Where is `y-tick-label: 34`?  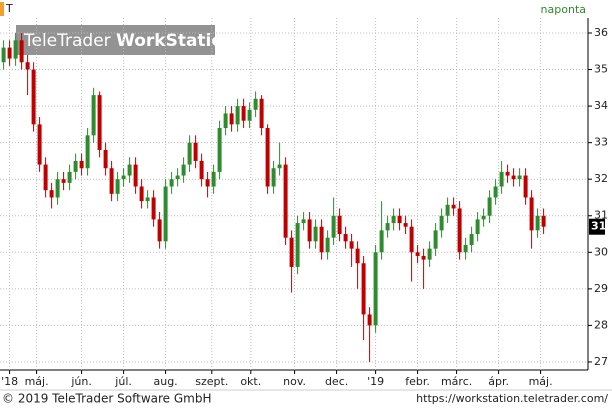 y-tick-label: 34 is located at coordinates (601, 105).